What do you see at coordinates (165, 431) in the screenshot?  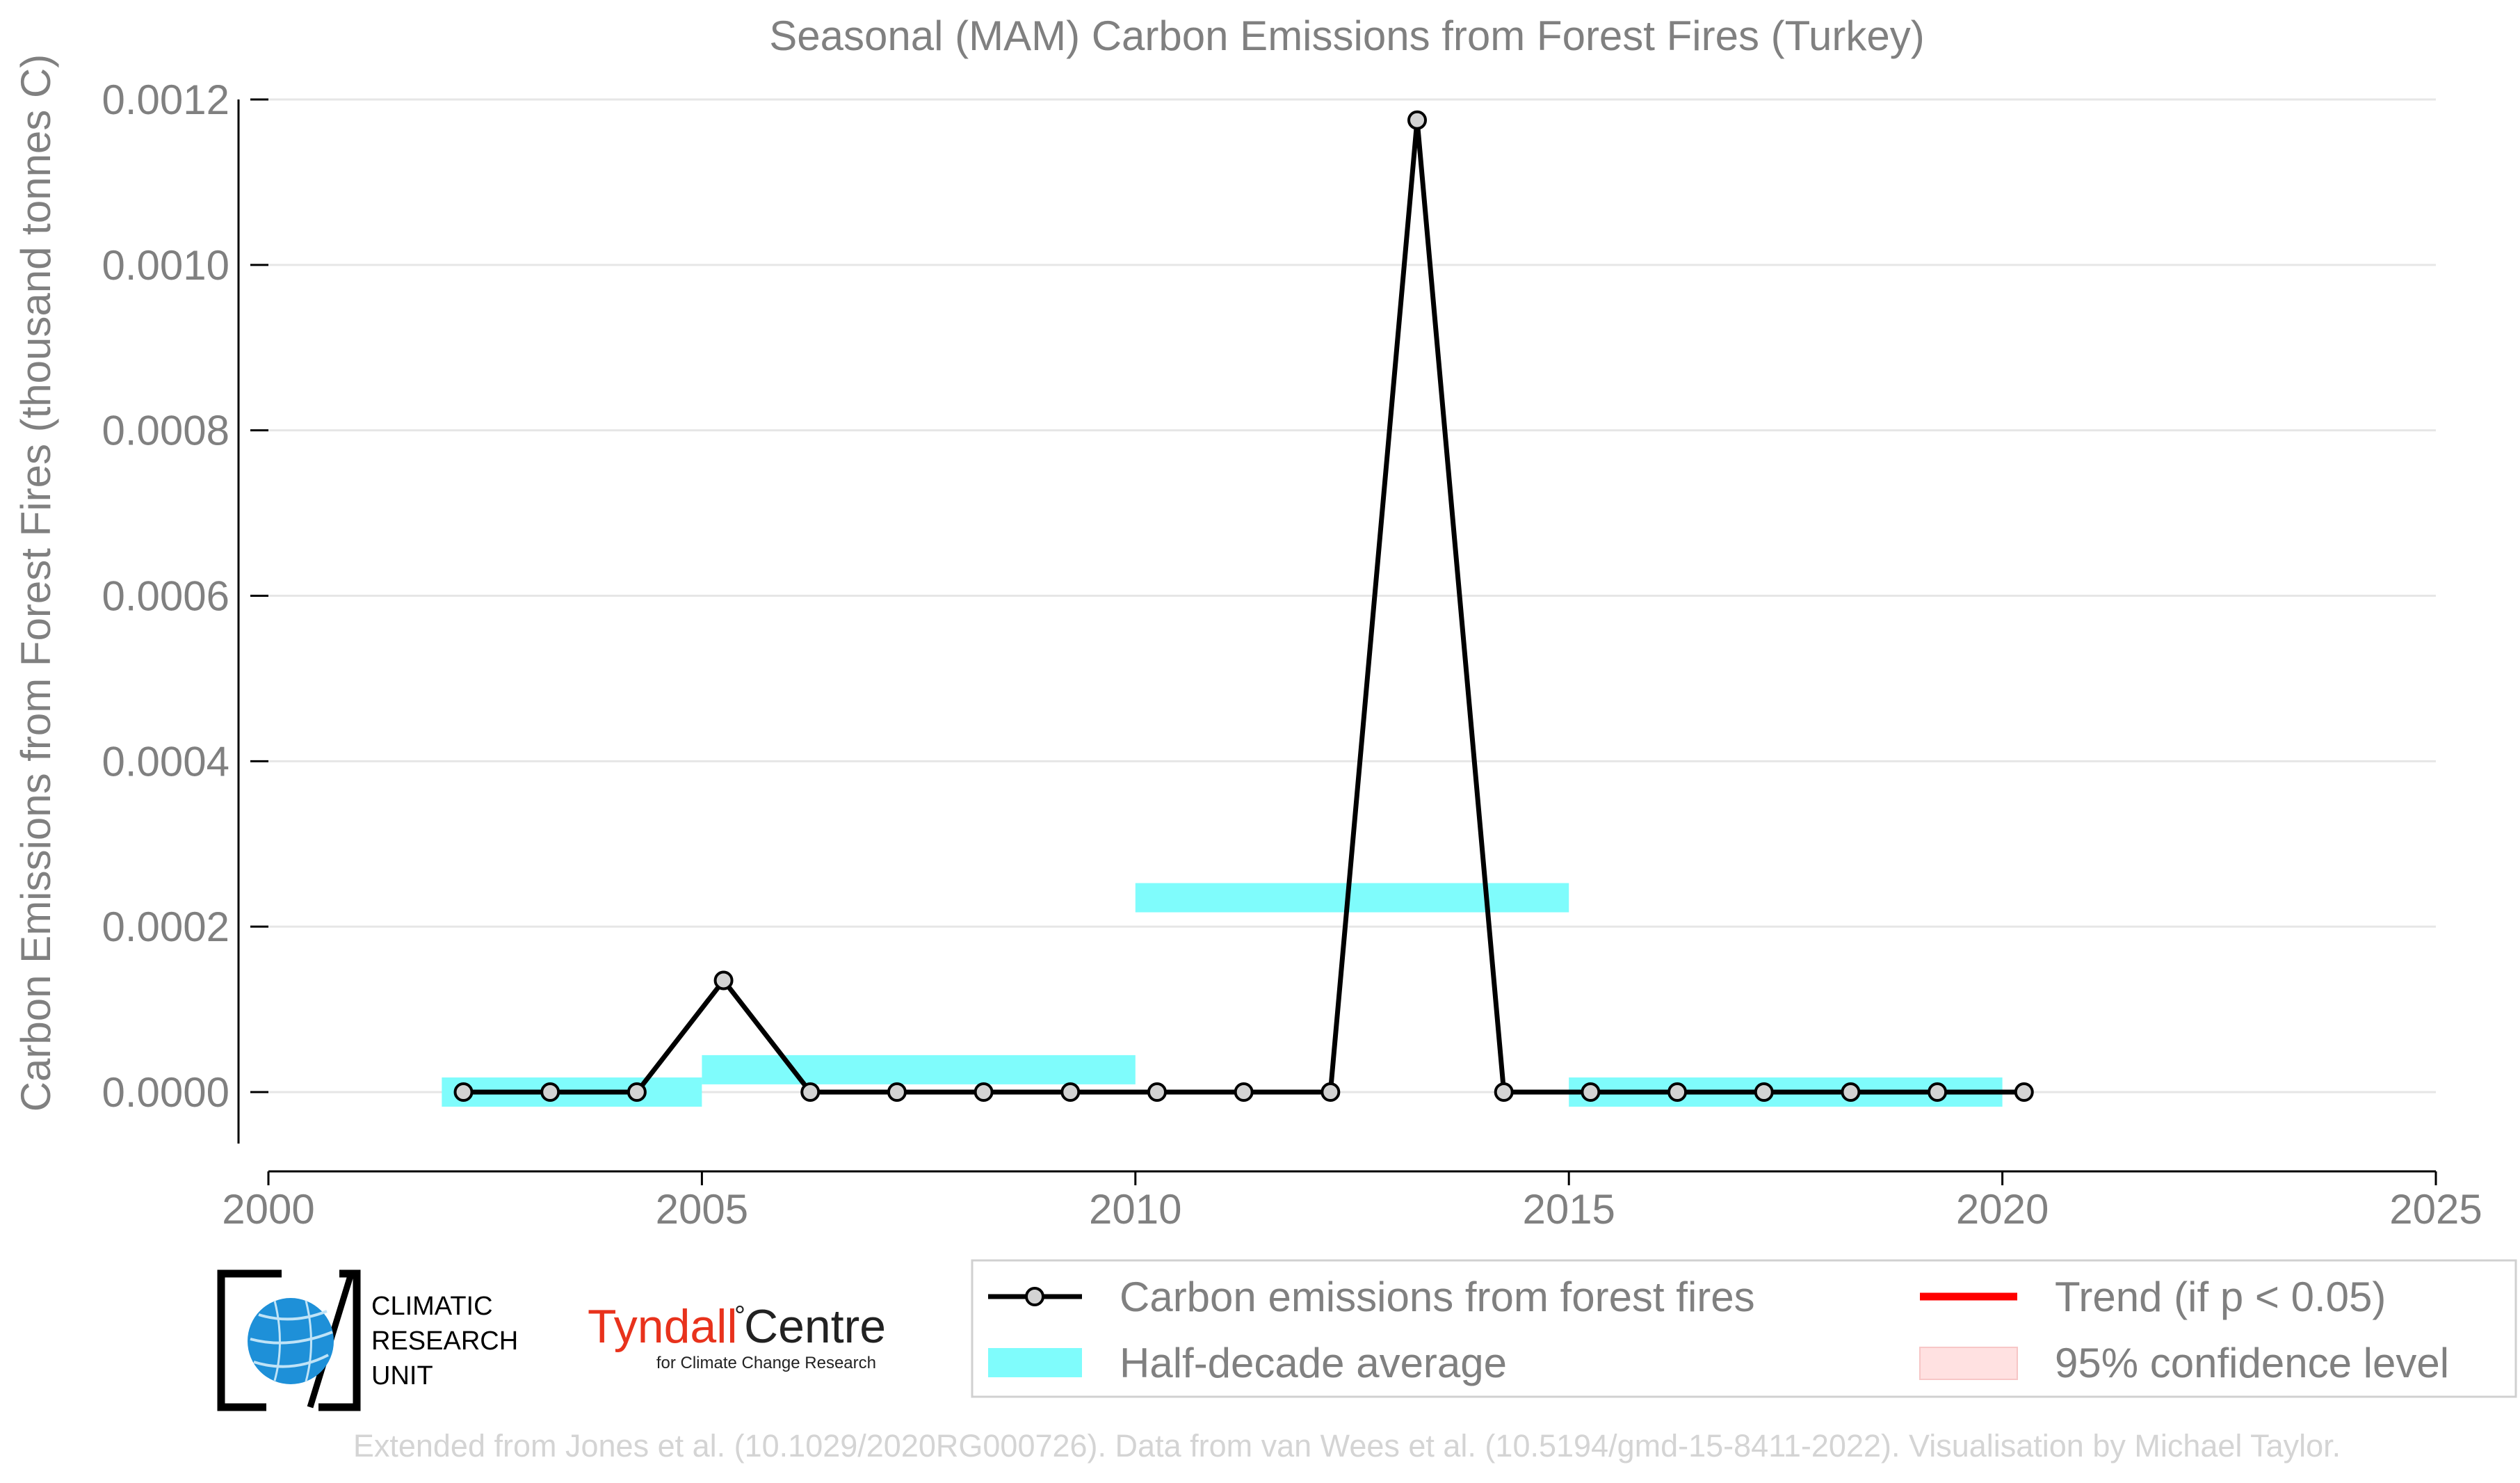 I see `y-tick-label: 0.0008` at bounding box center [165, 431].